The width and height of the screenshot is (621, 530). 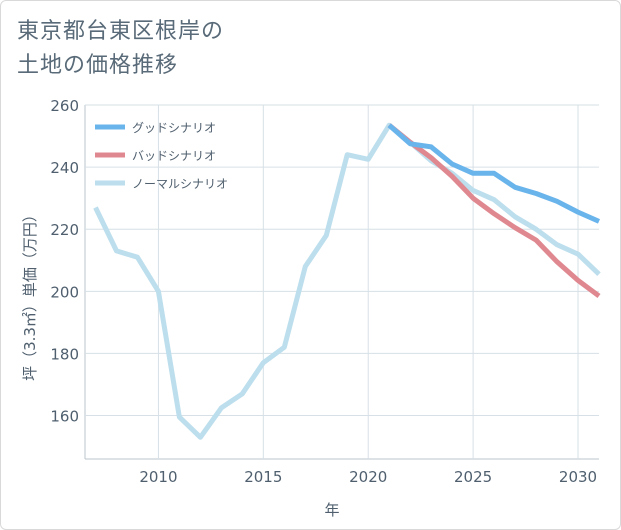 What do you see at coordinates (368, 477) in the screenshot?
I see `x-tick-label: 2020` at bounding box center [368, 477].